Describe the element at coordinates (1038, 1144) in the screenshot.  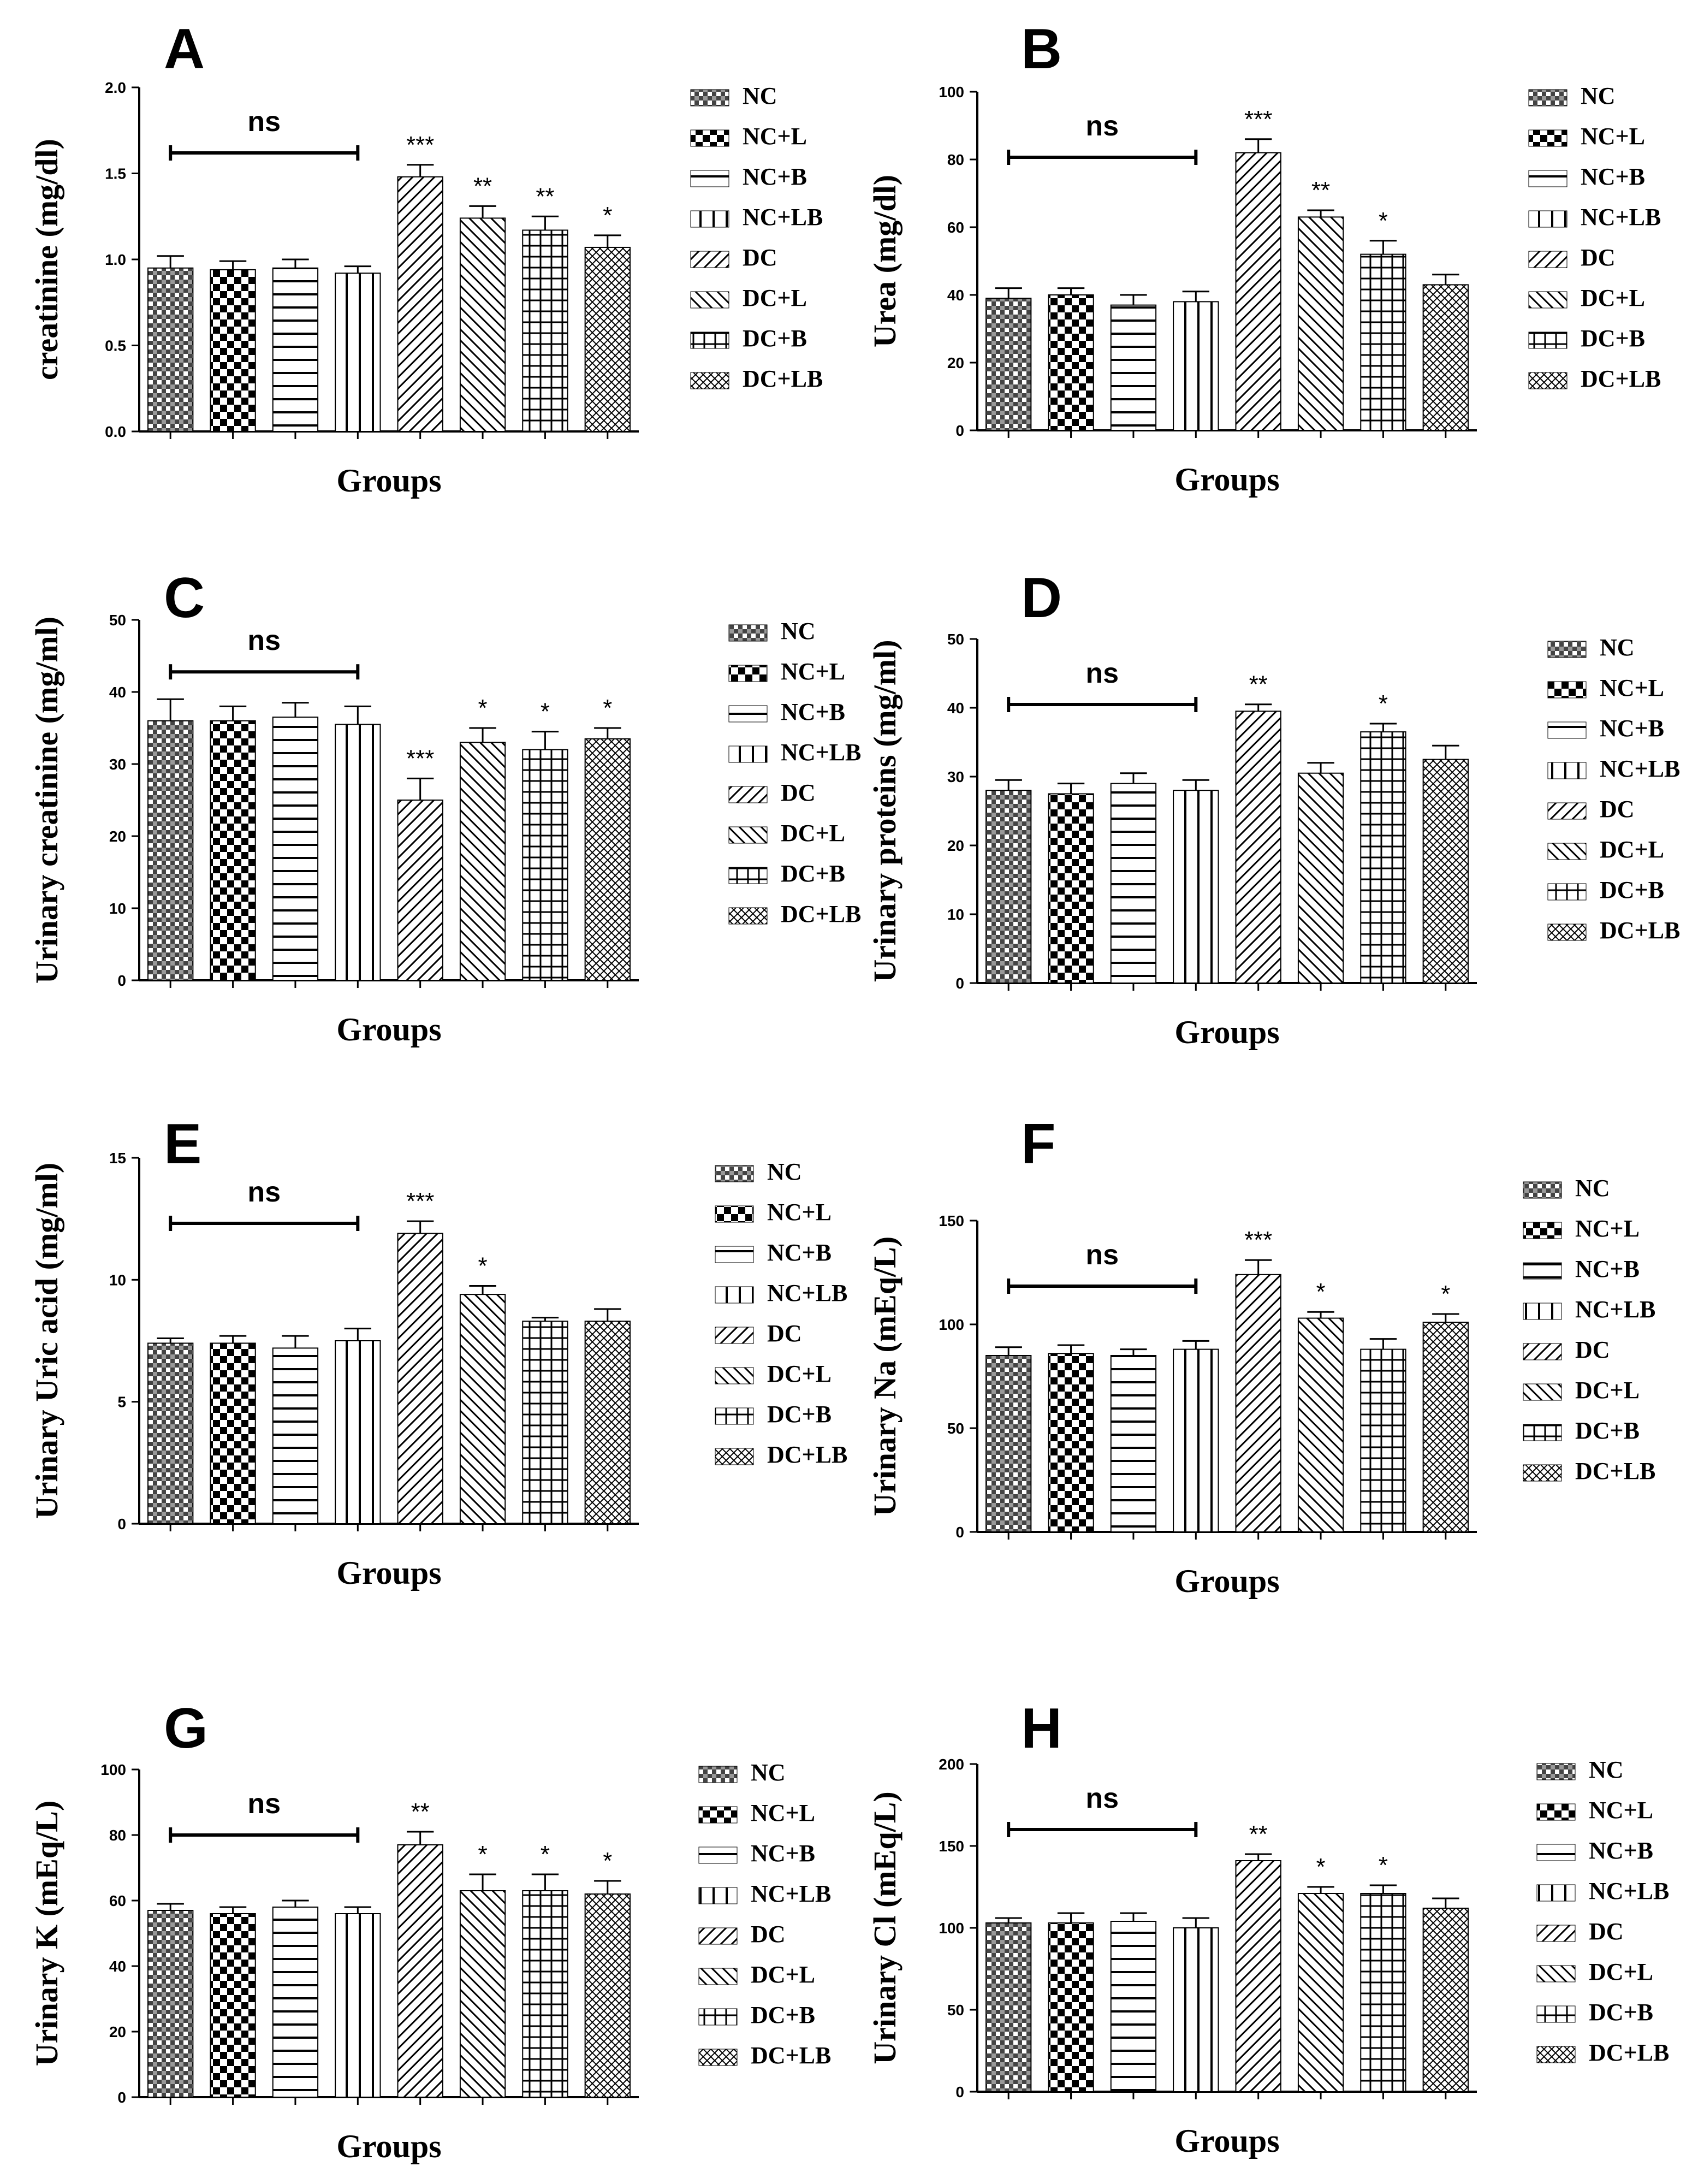
I see `panel-letter: F` at that location.